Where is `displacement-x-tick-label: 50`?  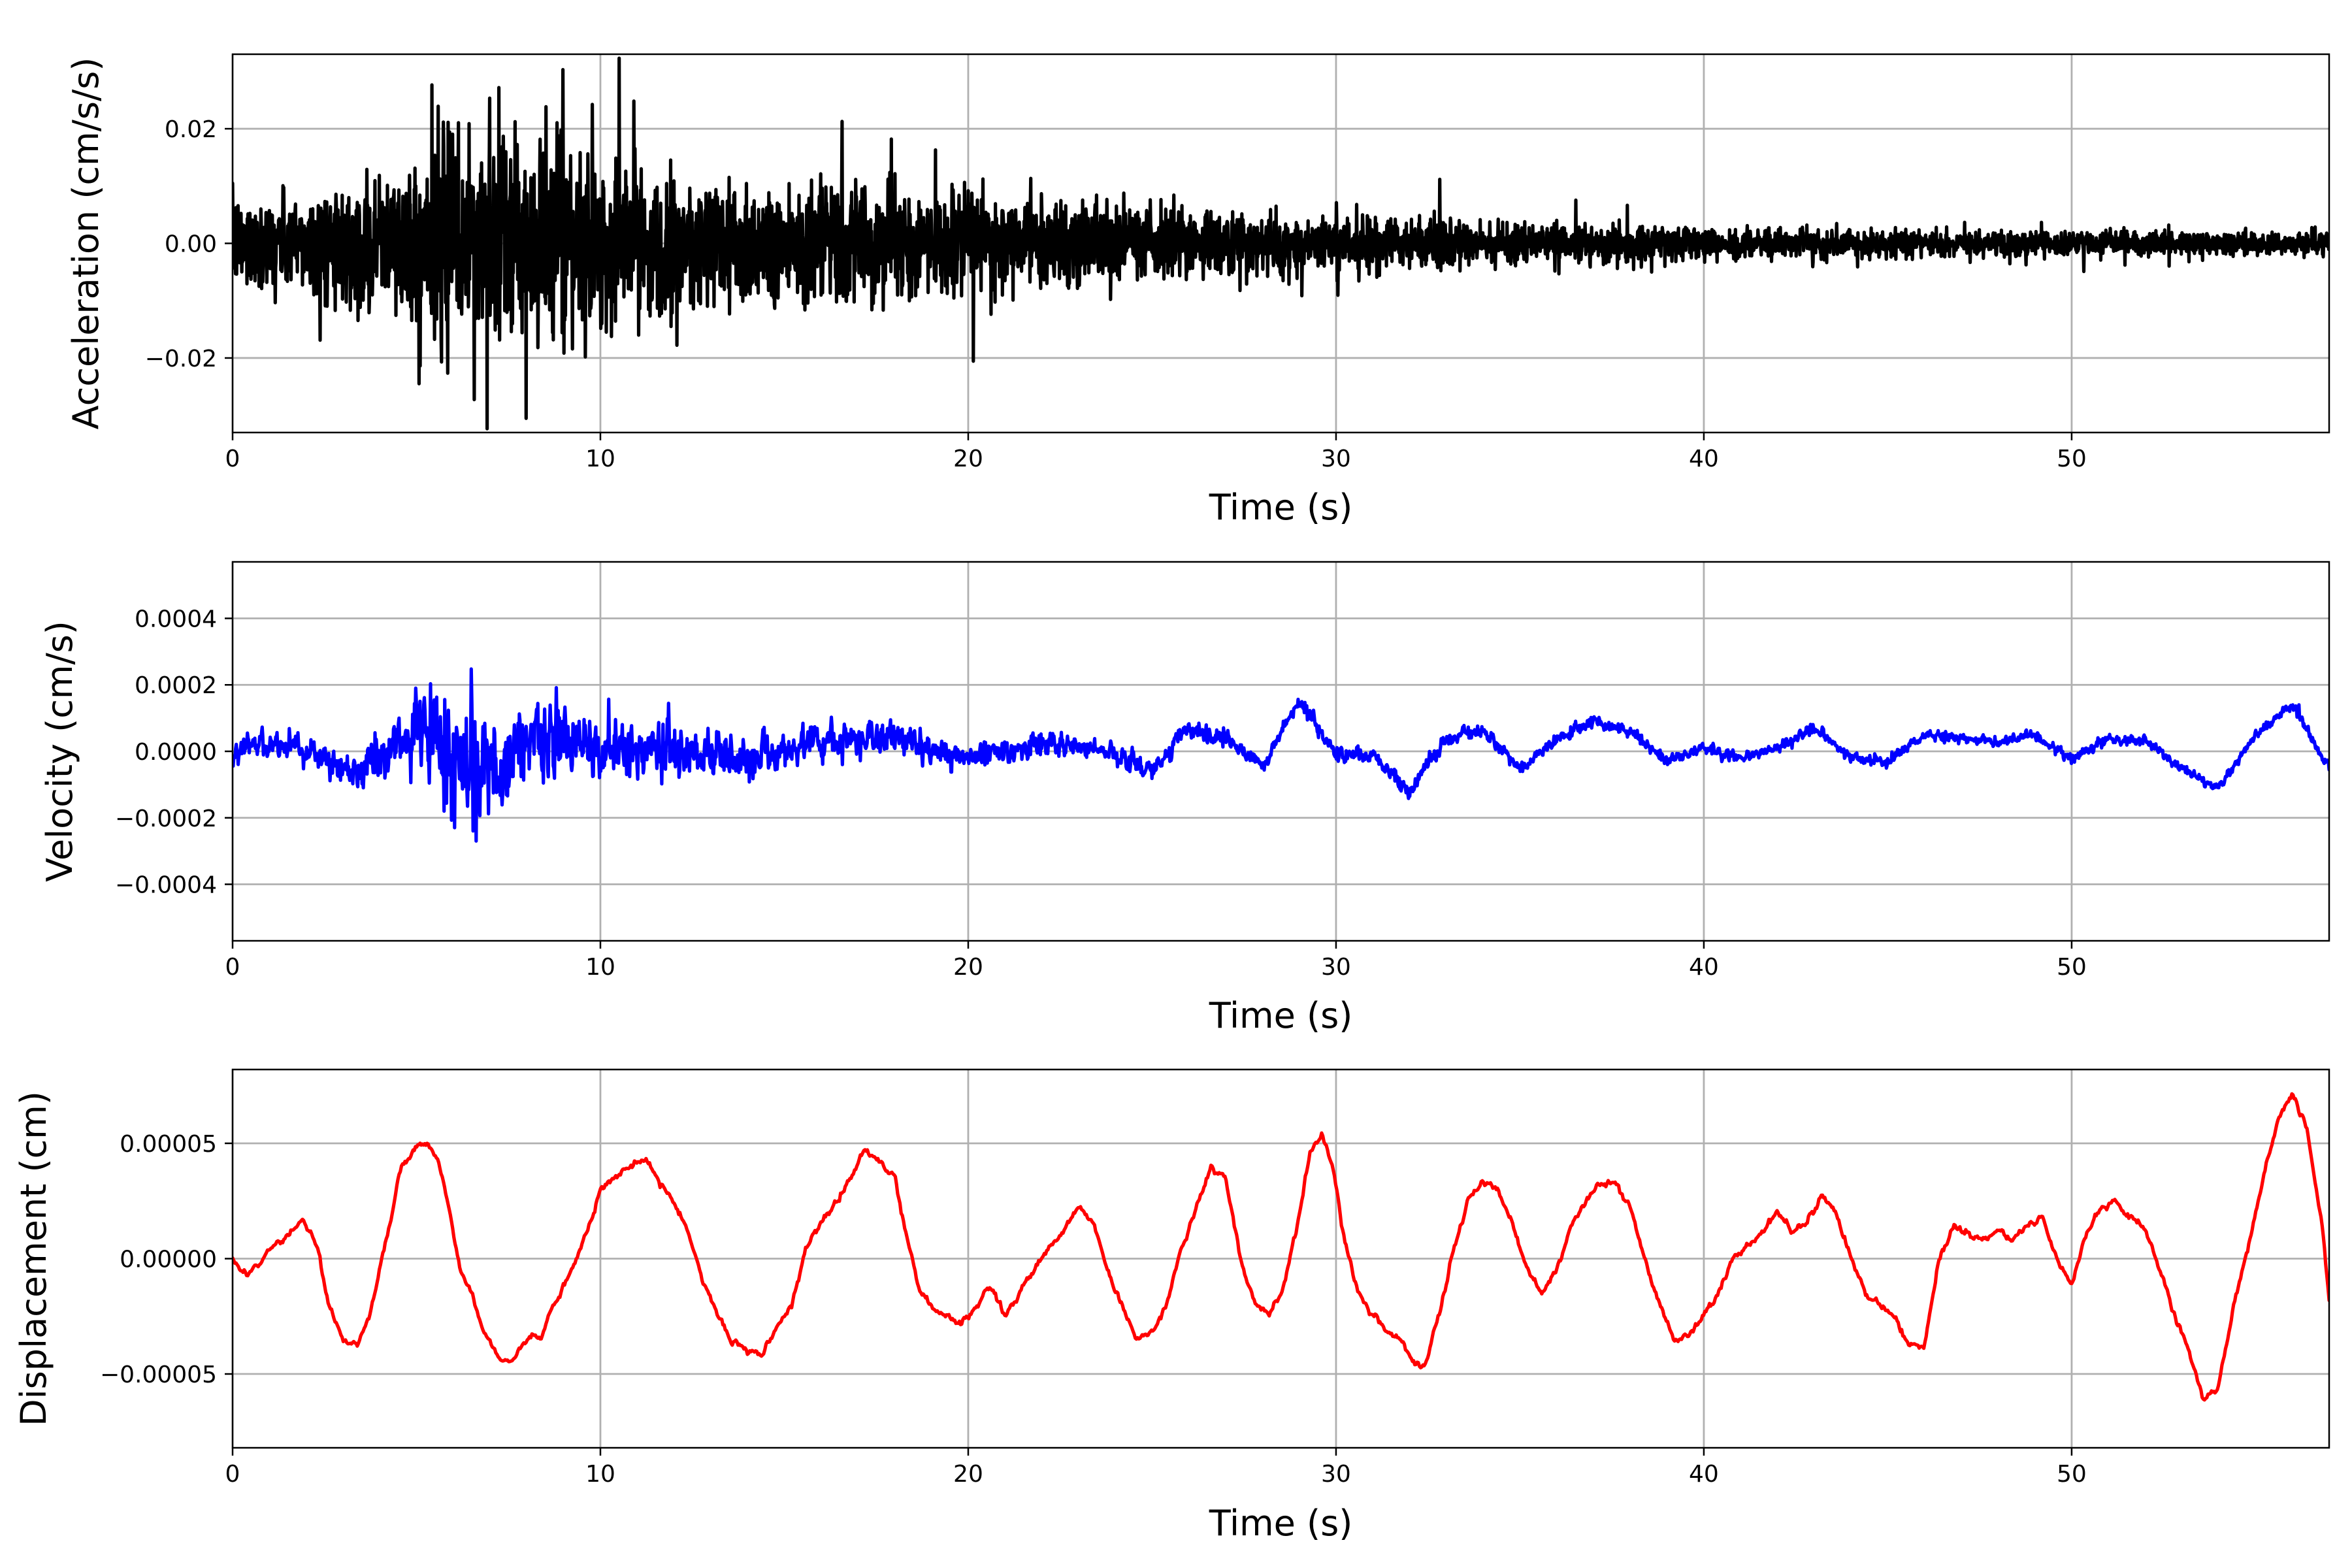 displacement-x-tick-label: 50 is located at coordinates (2072, 1474).